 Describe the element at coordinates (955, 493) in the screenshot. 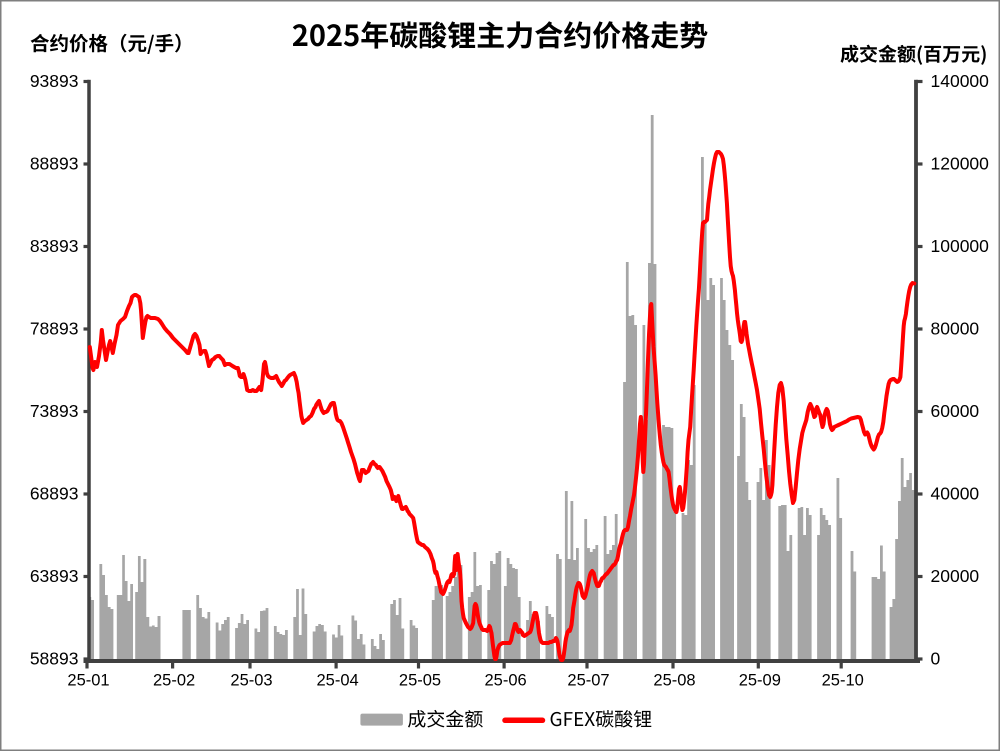

I see `svg-text: 40000` at that location.